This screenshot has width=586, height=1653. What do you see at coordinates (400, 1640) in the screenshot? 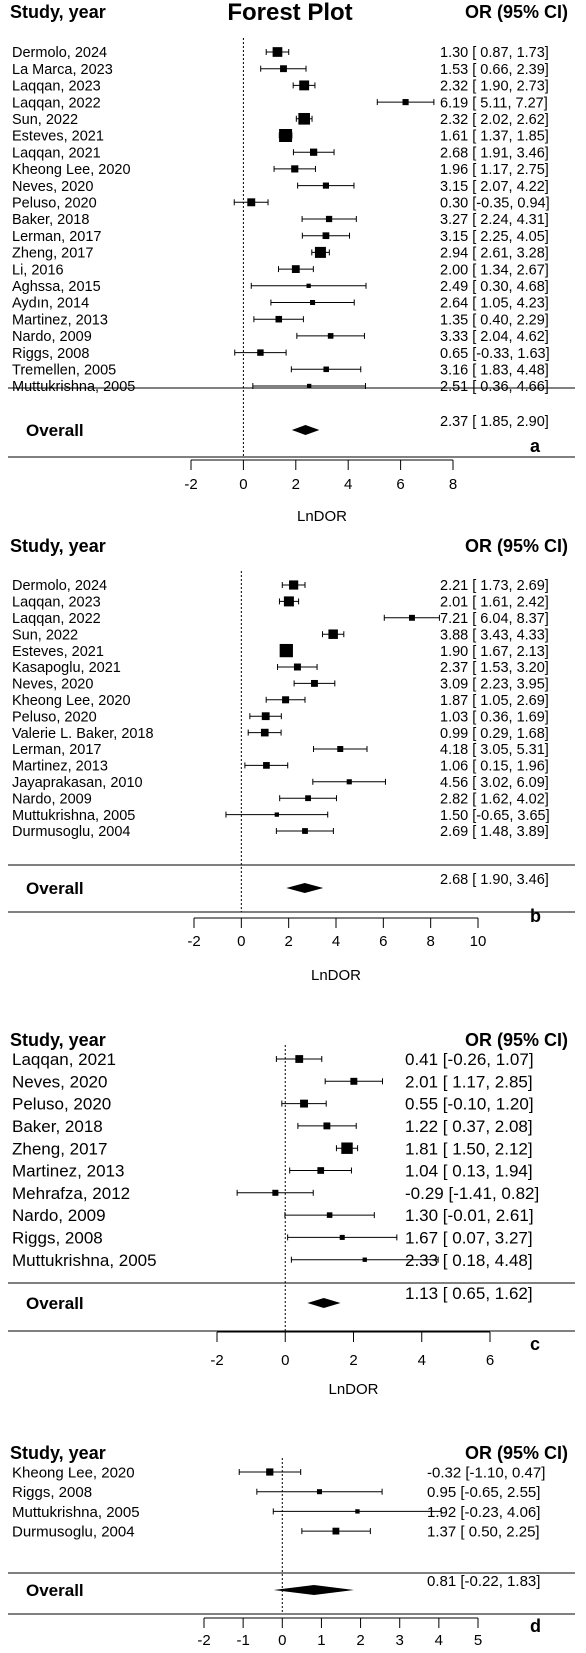
I see `x-tick-label: 3` at bounding box center [400, 1640].